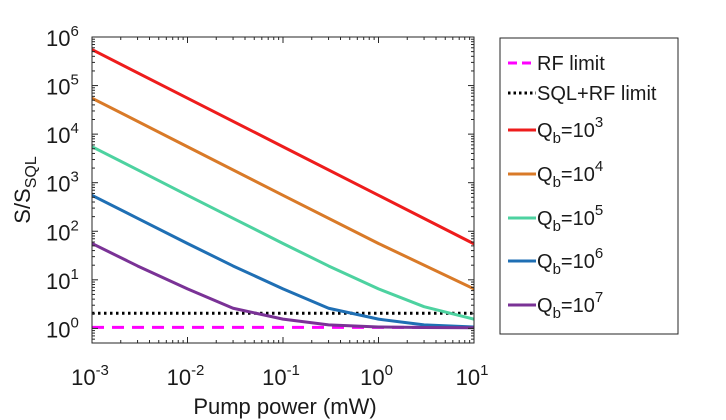  I want to click on y-tick-label: 10³, so click(62, 183).